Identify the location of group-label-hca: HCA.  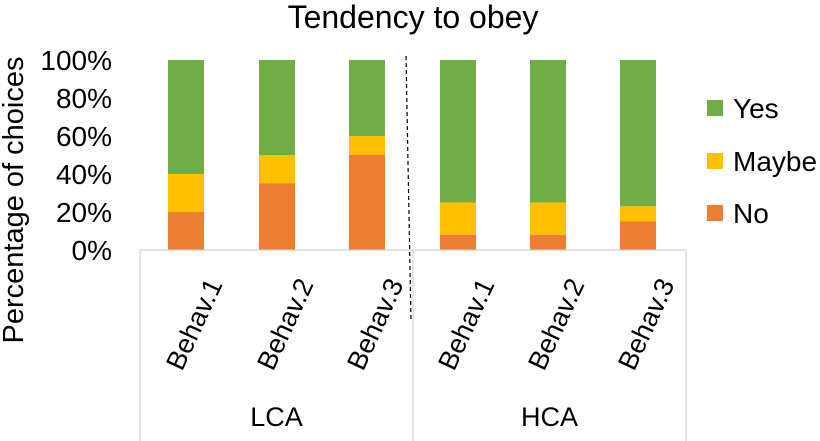
(549, 417).